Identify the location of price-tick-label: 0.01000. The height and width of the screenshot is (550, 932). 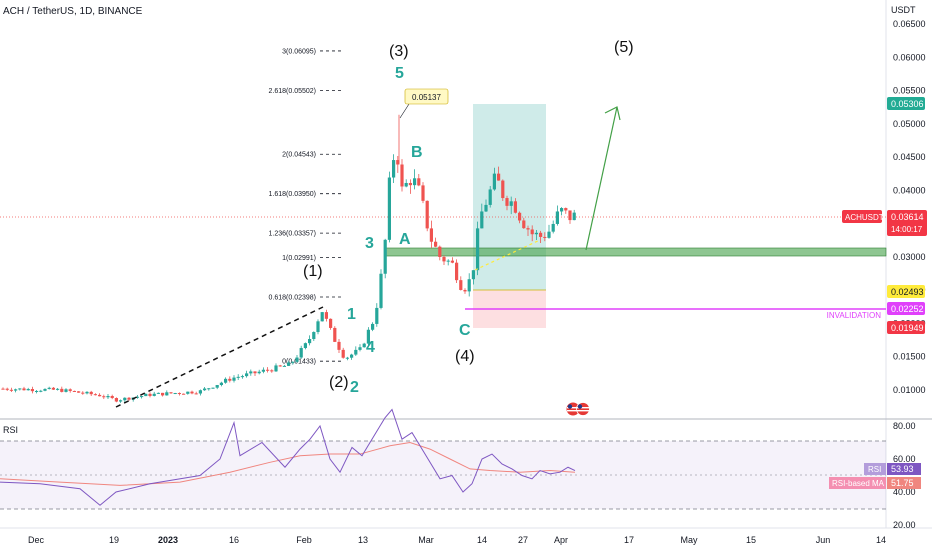
(909, 390).